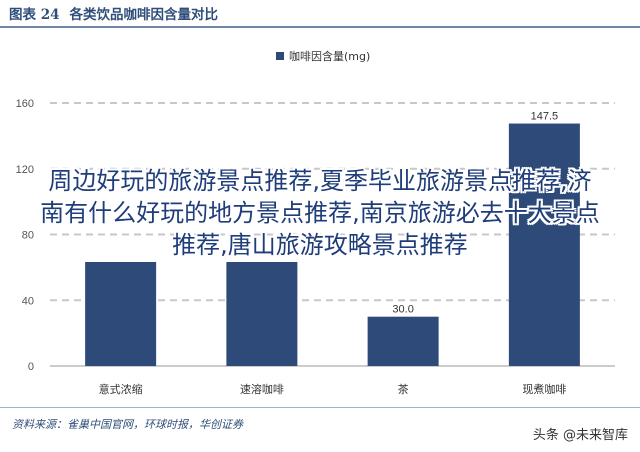 The width and height of the screenshot is (640, 452). I want to click on category-label: 意式浓缩, so click(121, 389).